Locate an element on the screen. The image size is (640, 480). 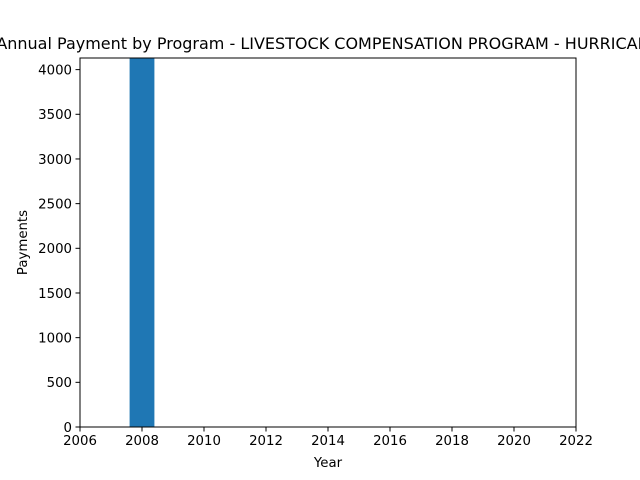
x-tick-label: 2012 is located at coordinates (266, 441).